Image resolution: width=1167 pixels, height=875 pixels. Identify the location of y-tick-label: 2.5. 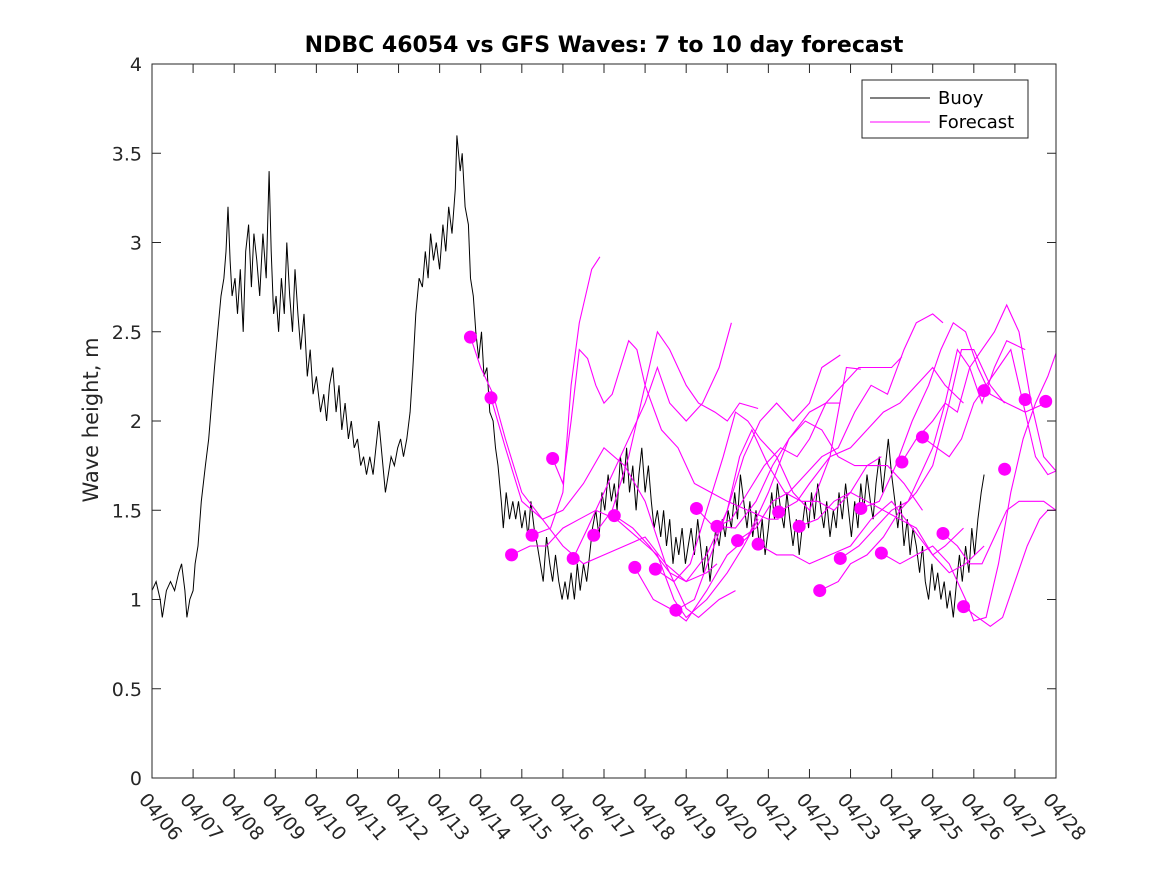
(127, 333).